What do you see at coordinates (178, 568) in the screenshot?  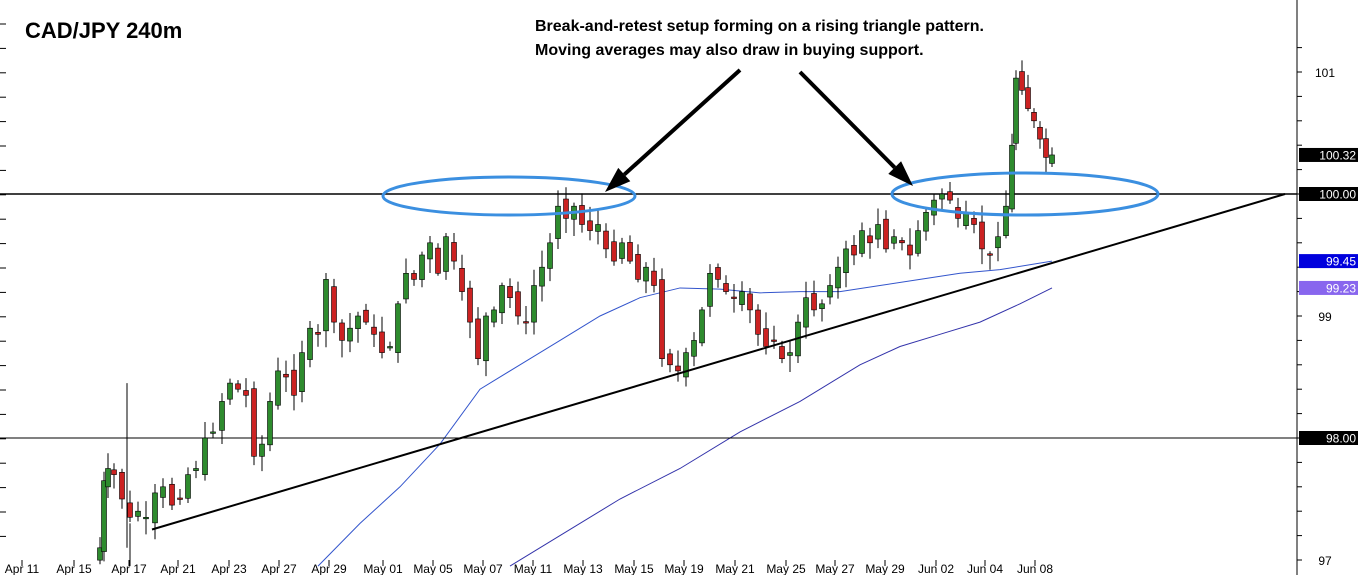 I see `x-tick-label: Apr 21` at bounding box center [178, 568].